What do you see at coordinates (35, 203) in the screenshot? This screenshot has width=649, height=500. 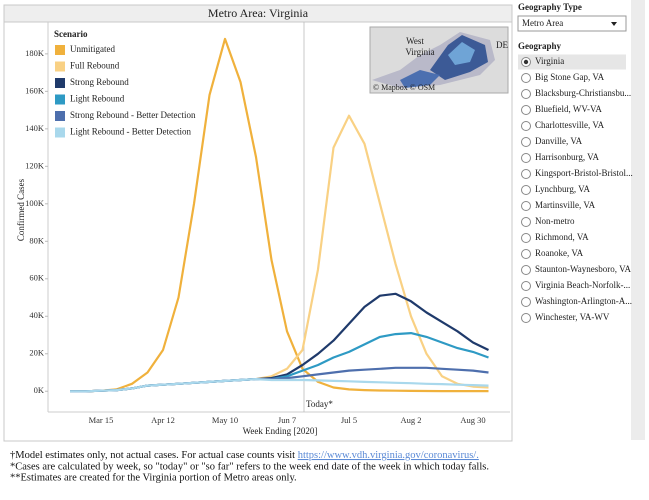 I see `y-tick-label: 100K` at bounding box center [35, 203].